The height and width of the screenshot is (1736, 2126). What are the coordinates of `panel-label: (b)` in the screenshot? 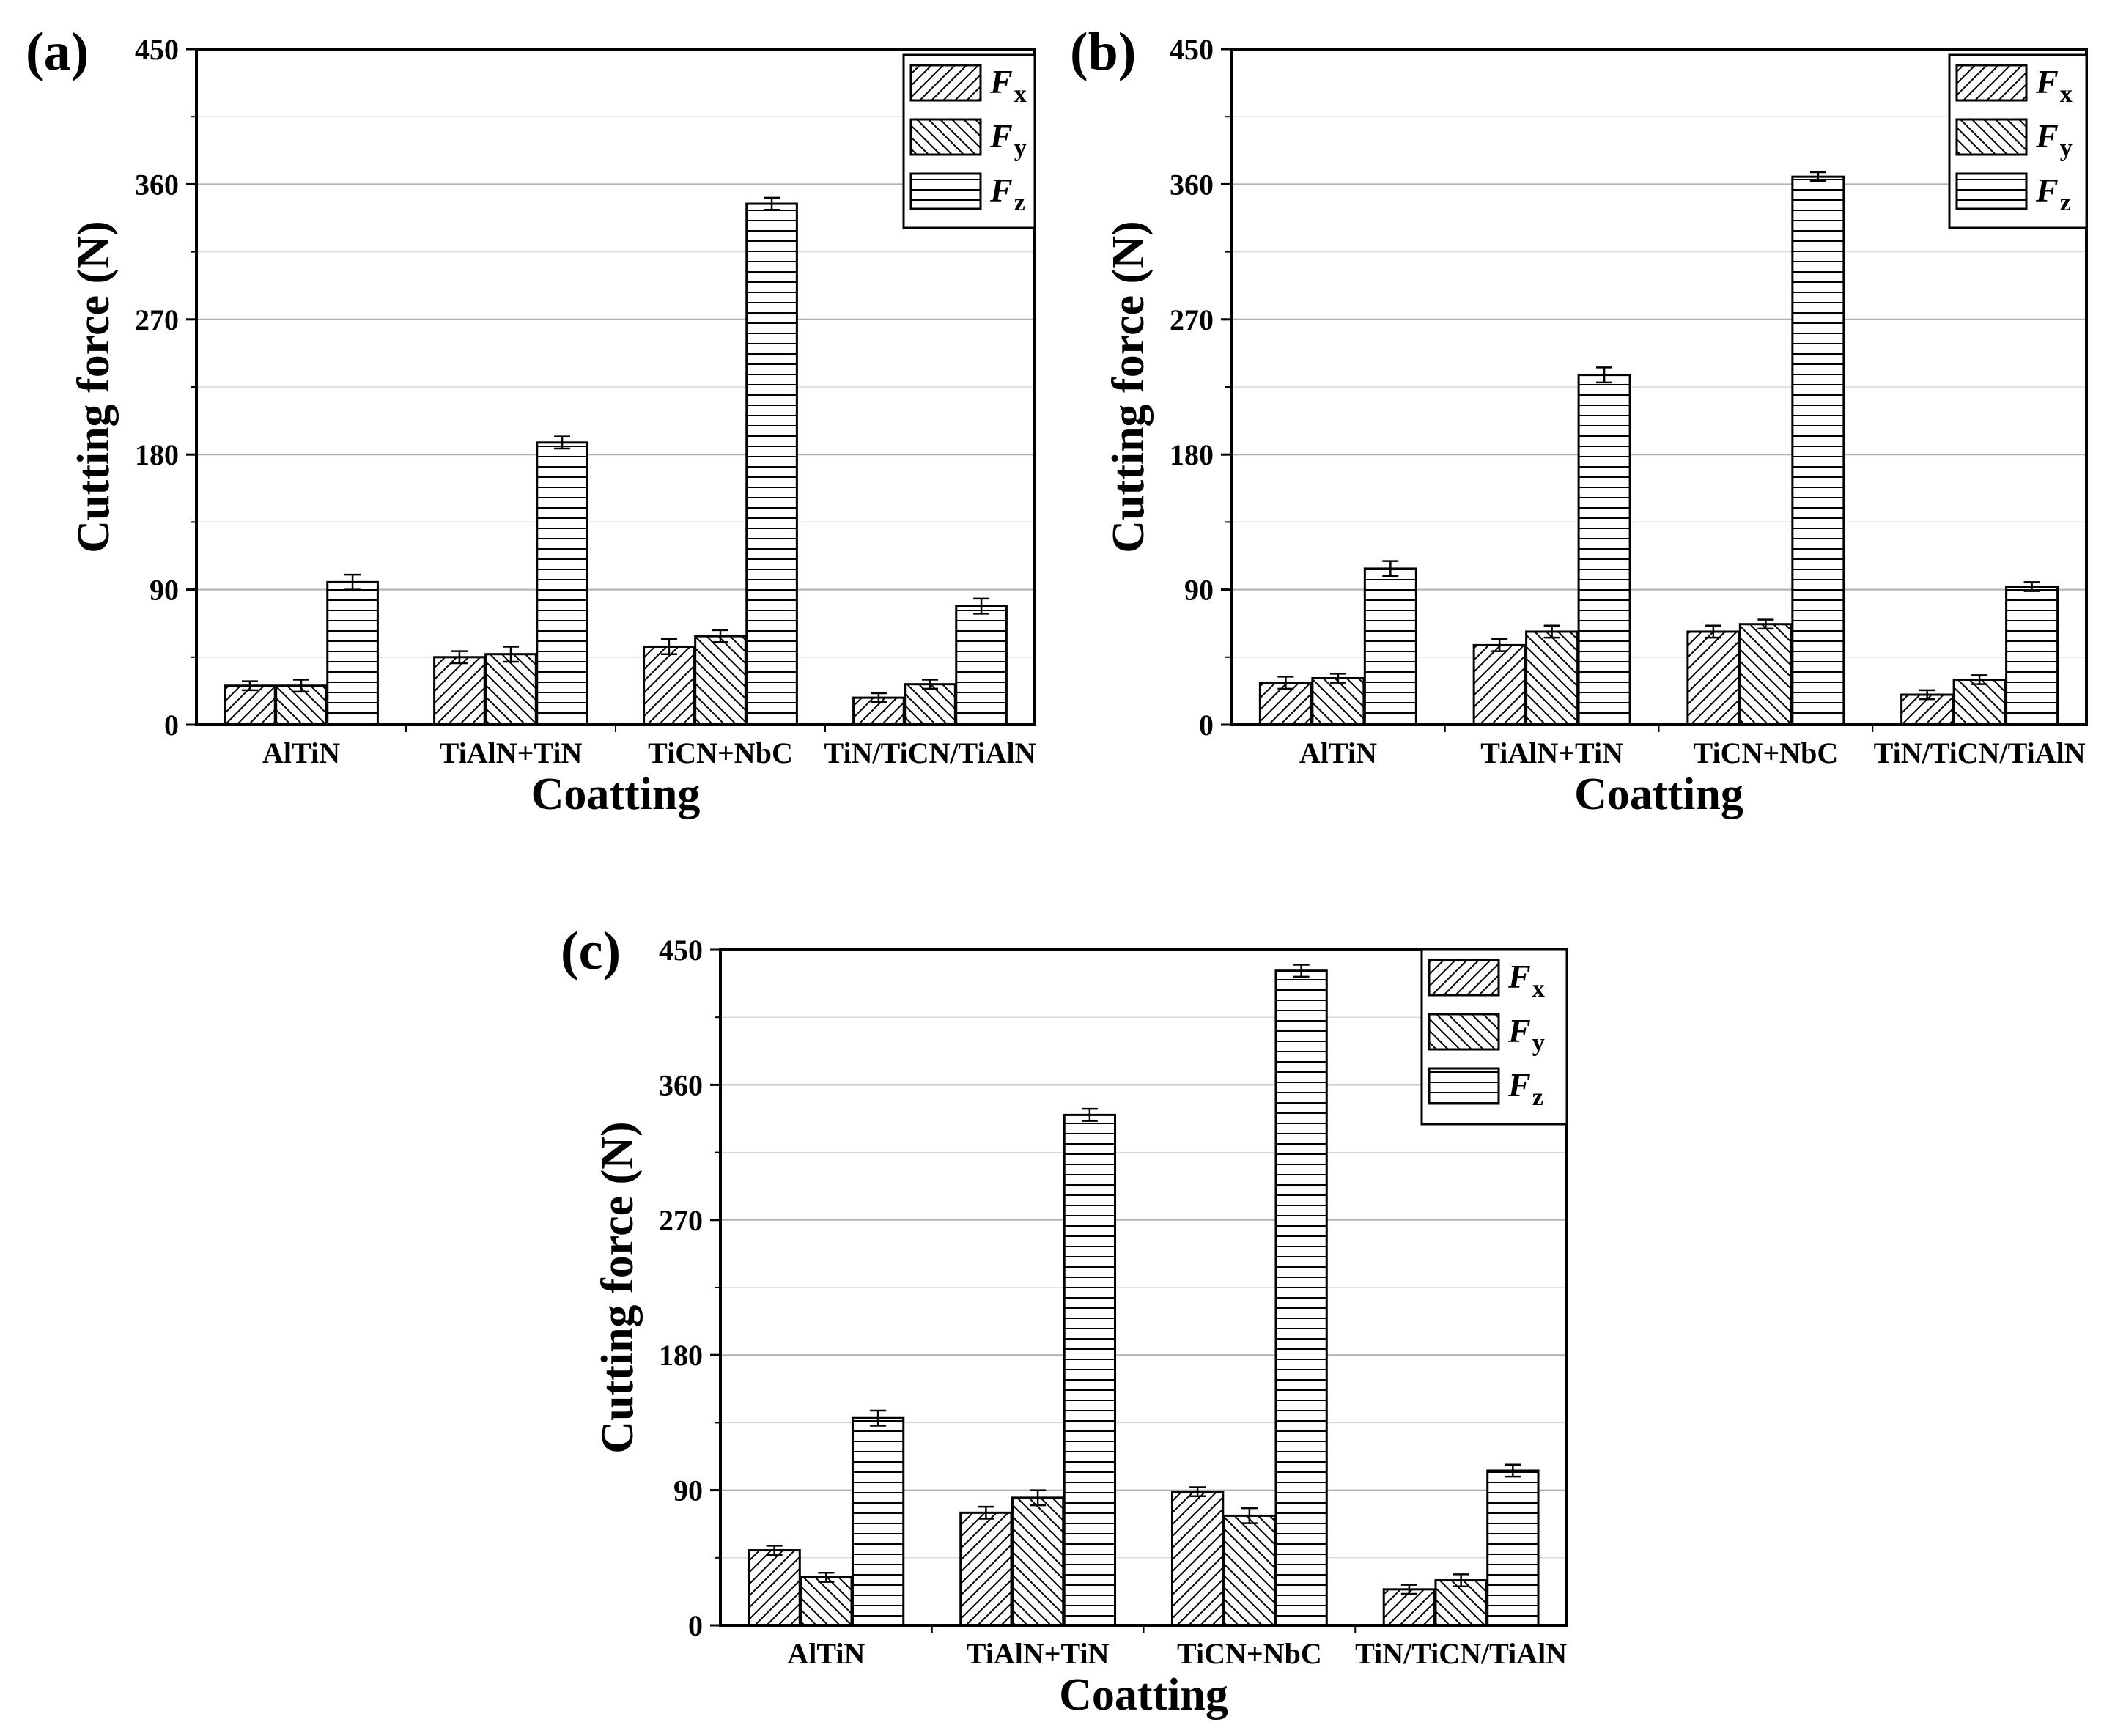 It's located at (1103, 52).